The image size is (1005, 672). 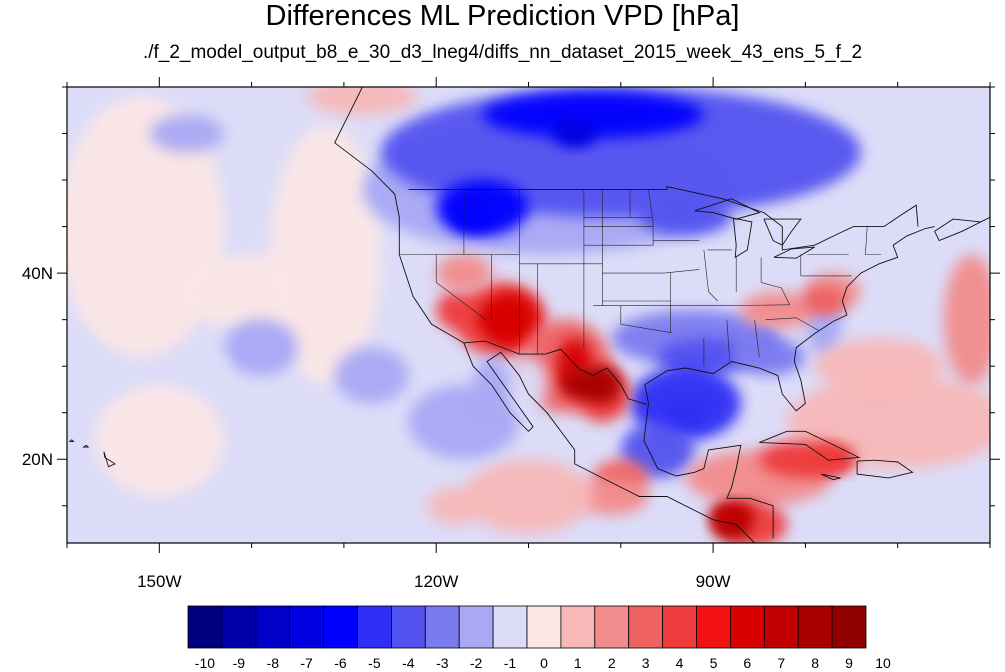 I want to click on colorbar-label: 8, so click(x=815, y=663).